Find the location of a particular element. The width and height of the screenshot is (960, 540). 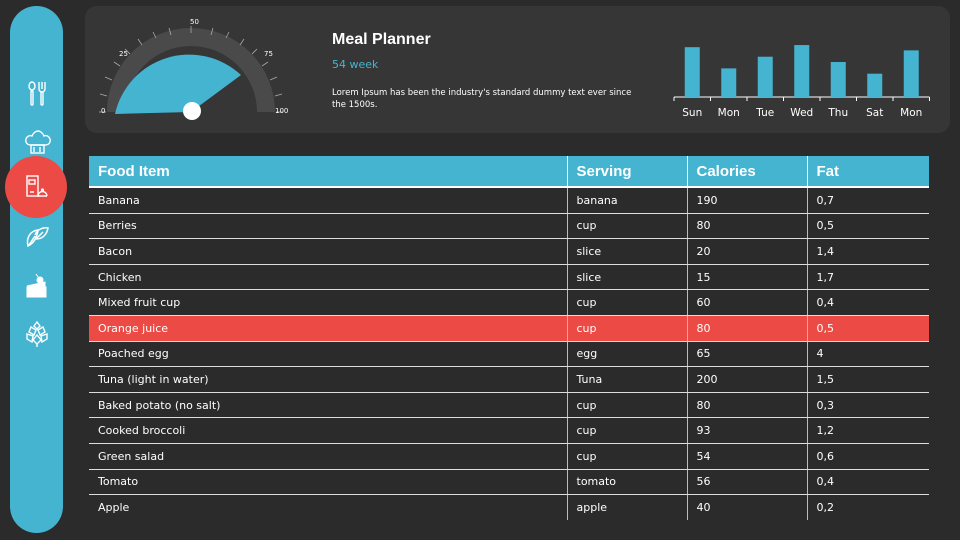

fat-cell: 0,6 is located at coordinates (868, 456).